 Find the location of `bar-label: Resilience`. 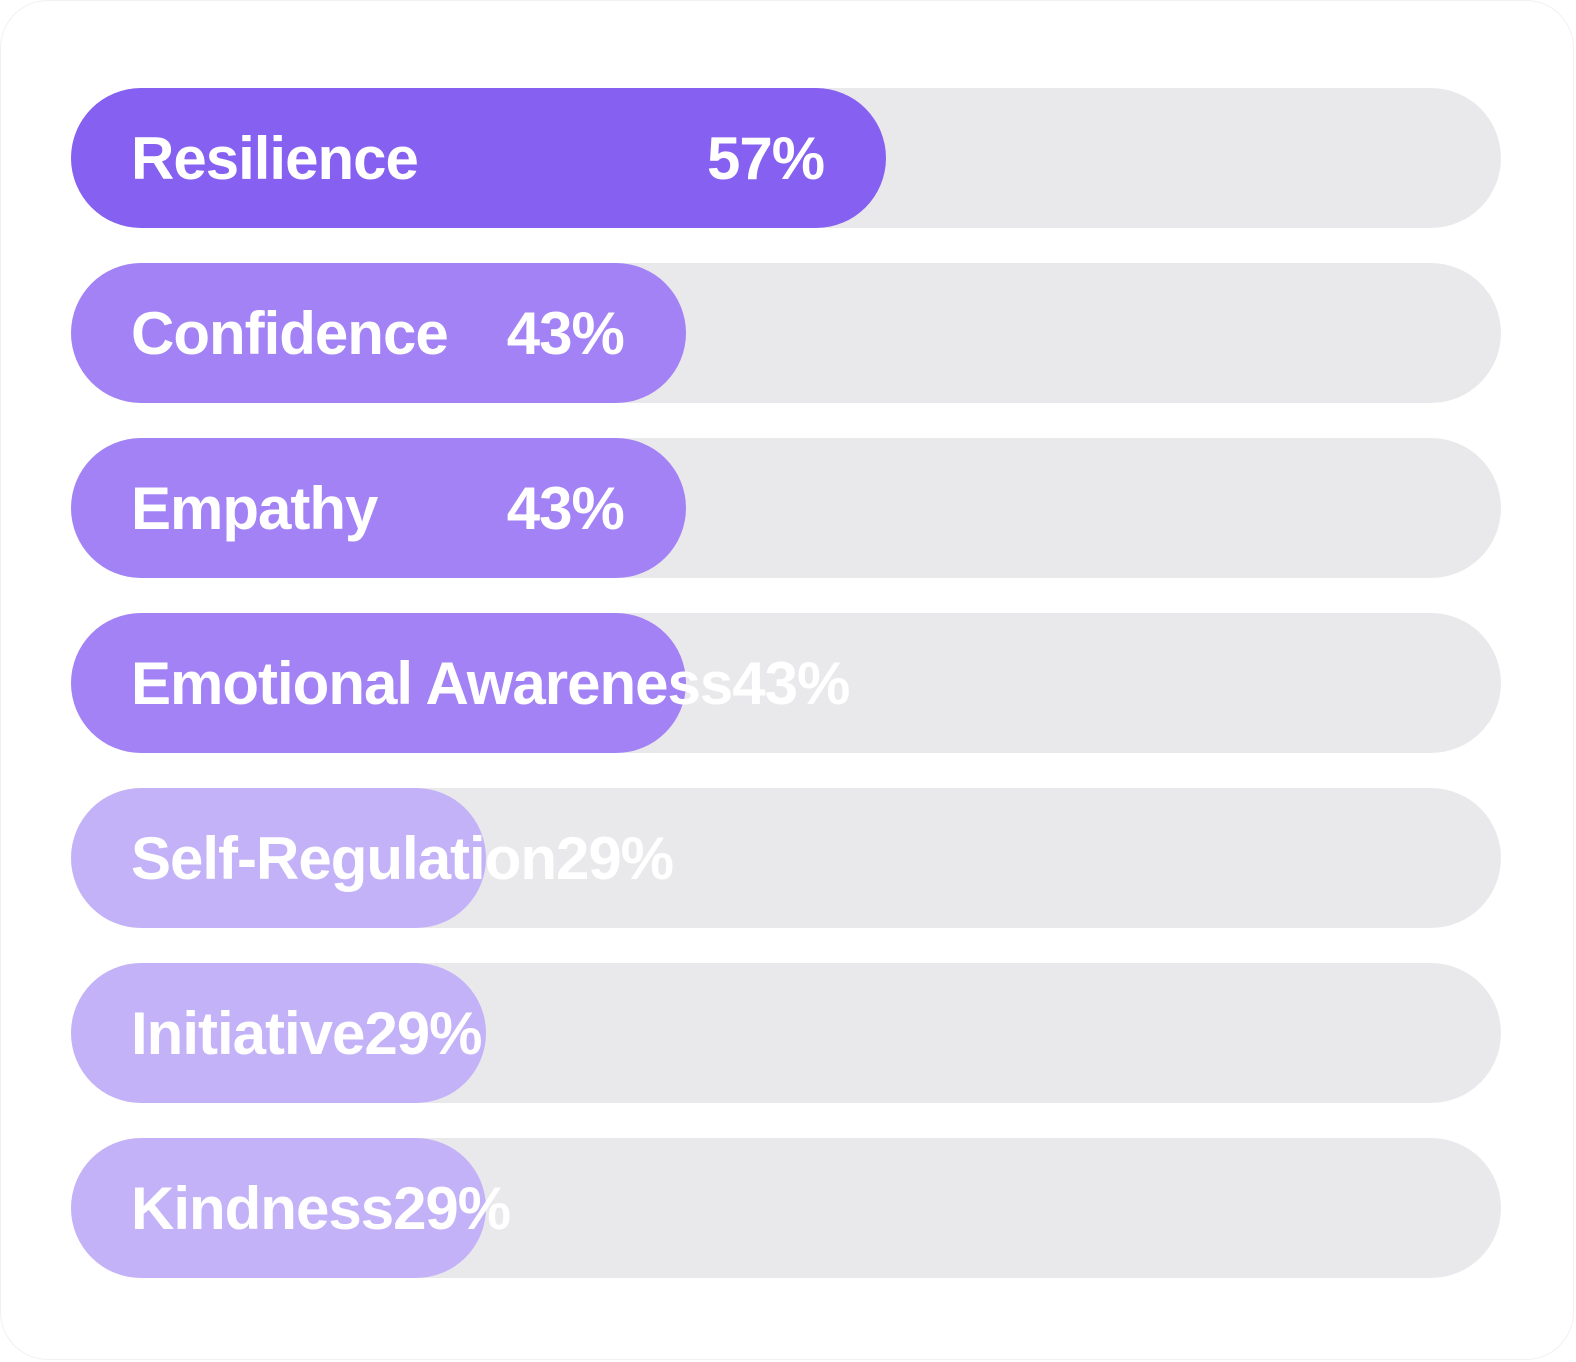

bar-label: Resilience is located at coordinates (275, 158).